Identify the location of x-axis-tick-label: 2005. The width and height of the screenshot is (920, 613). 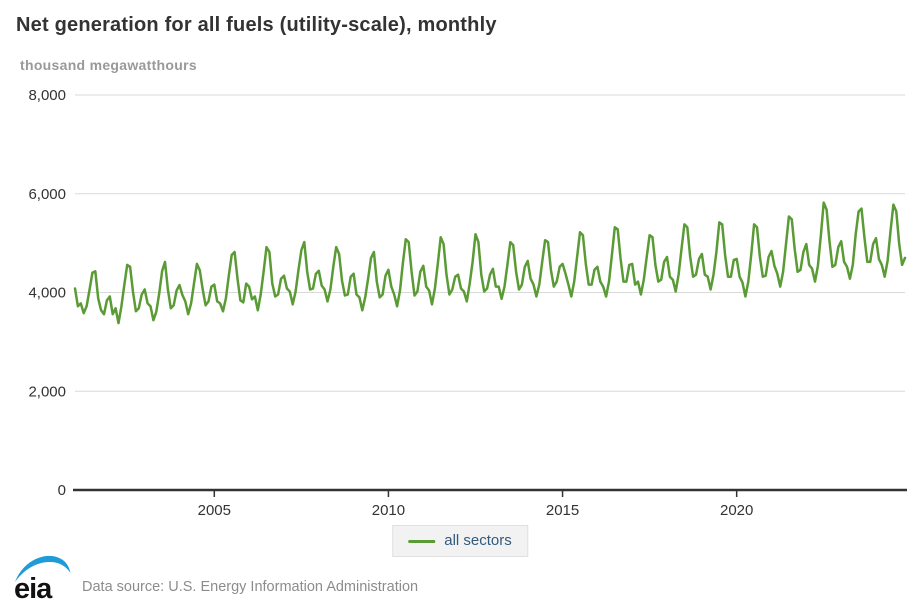
(214, 510).